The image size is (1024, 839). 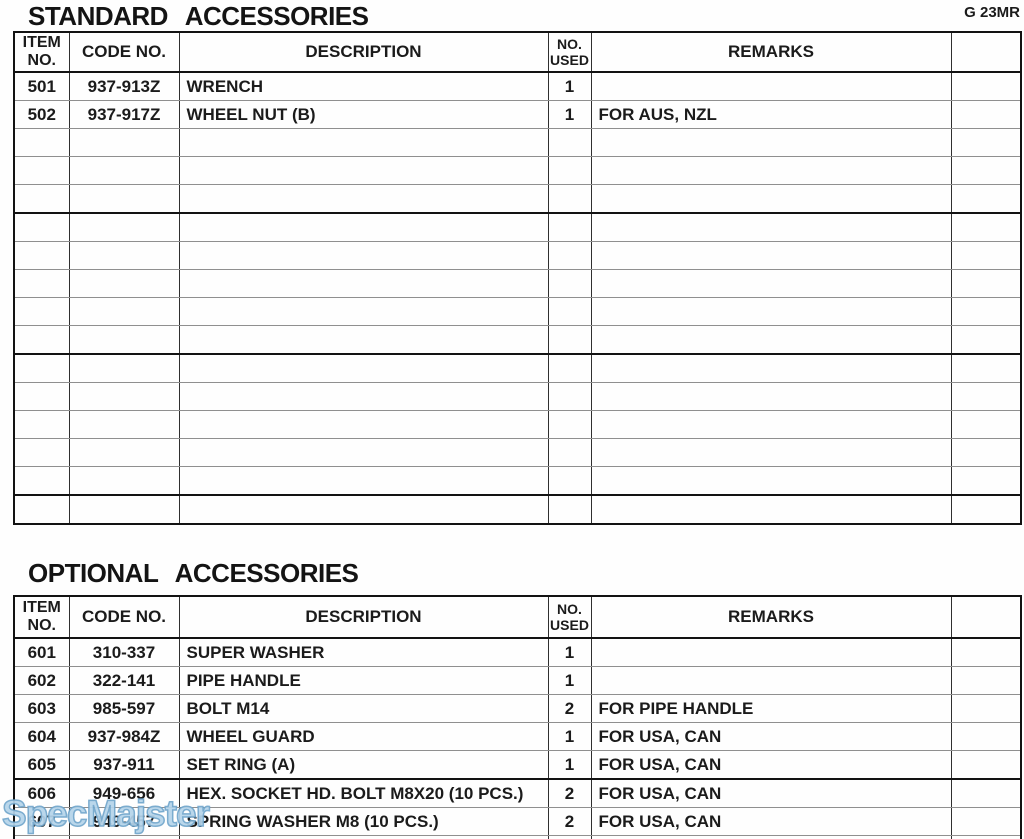 What do you see at coordinates (124, 114) in the screenshot?
I see `code-no-text: 937-917Z` at bounding box center [124, 114].